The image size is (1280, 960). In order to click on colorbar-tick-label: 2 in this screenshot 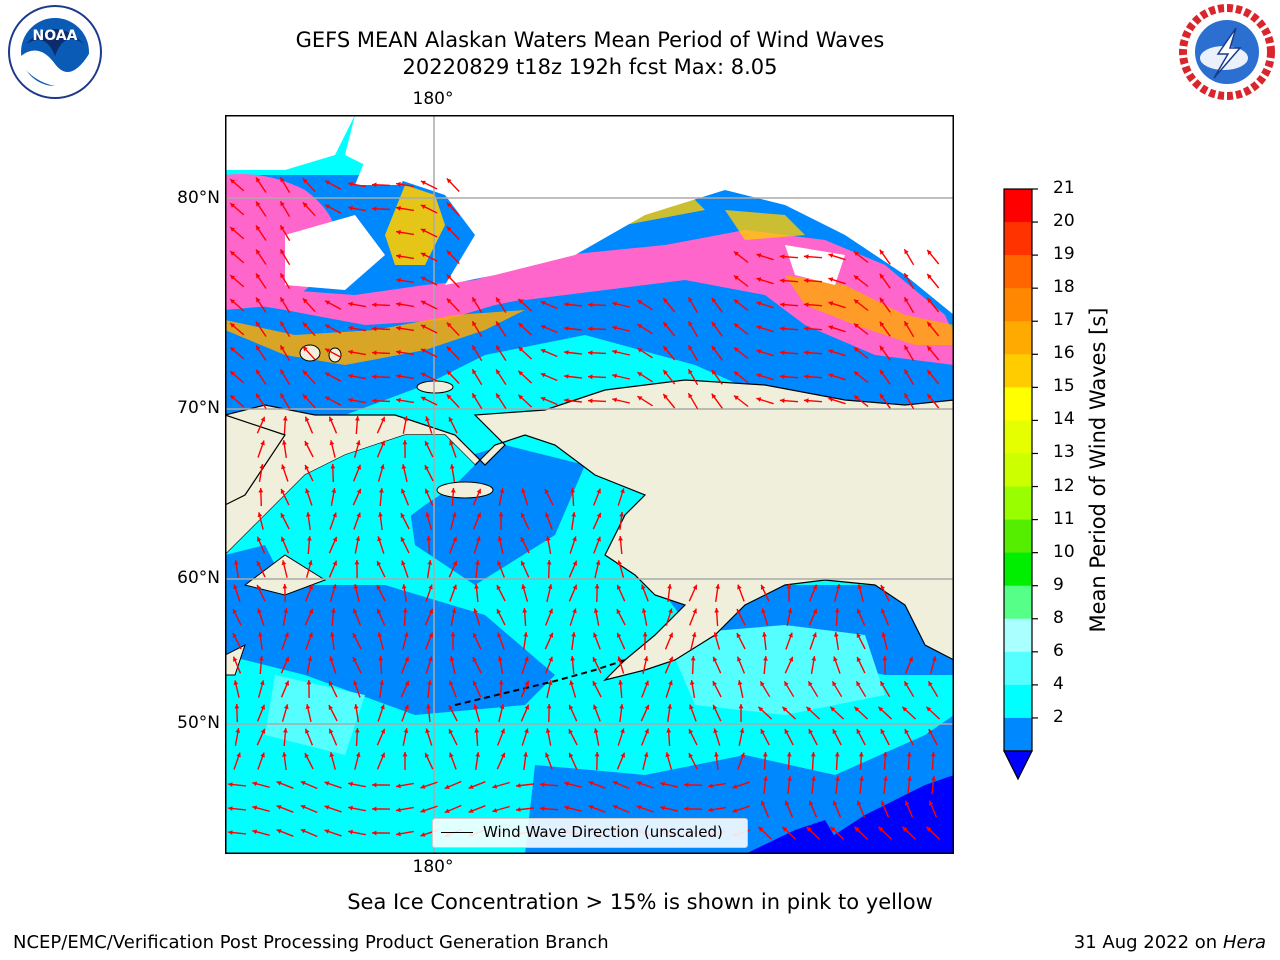, I will do `click(1058, 716)`.